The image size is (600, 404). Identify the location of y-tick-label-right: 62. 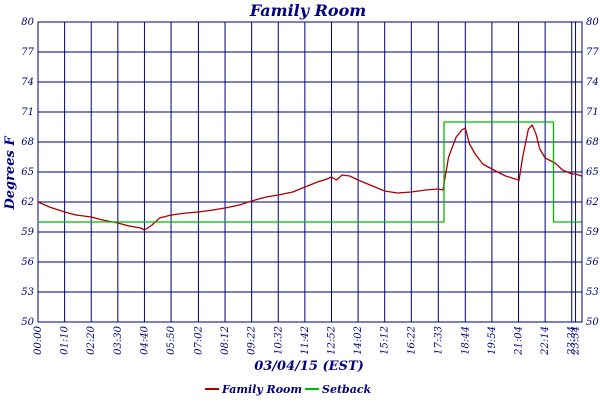
(592, 202).